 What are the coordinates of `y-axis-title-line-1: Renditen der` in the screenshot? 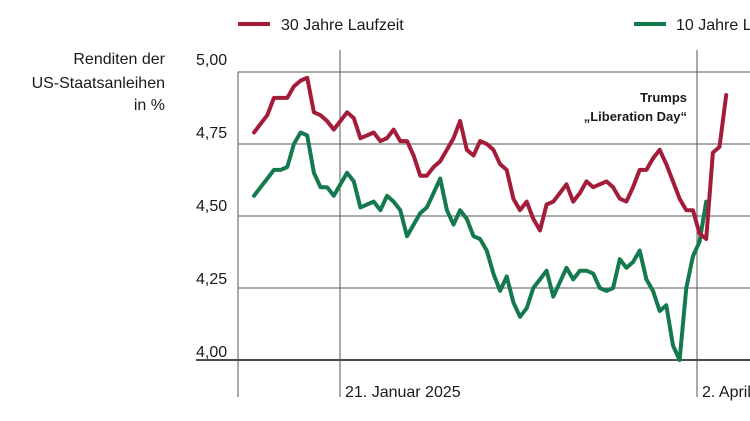 It's located at (119, 59).